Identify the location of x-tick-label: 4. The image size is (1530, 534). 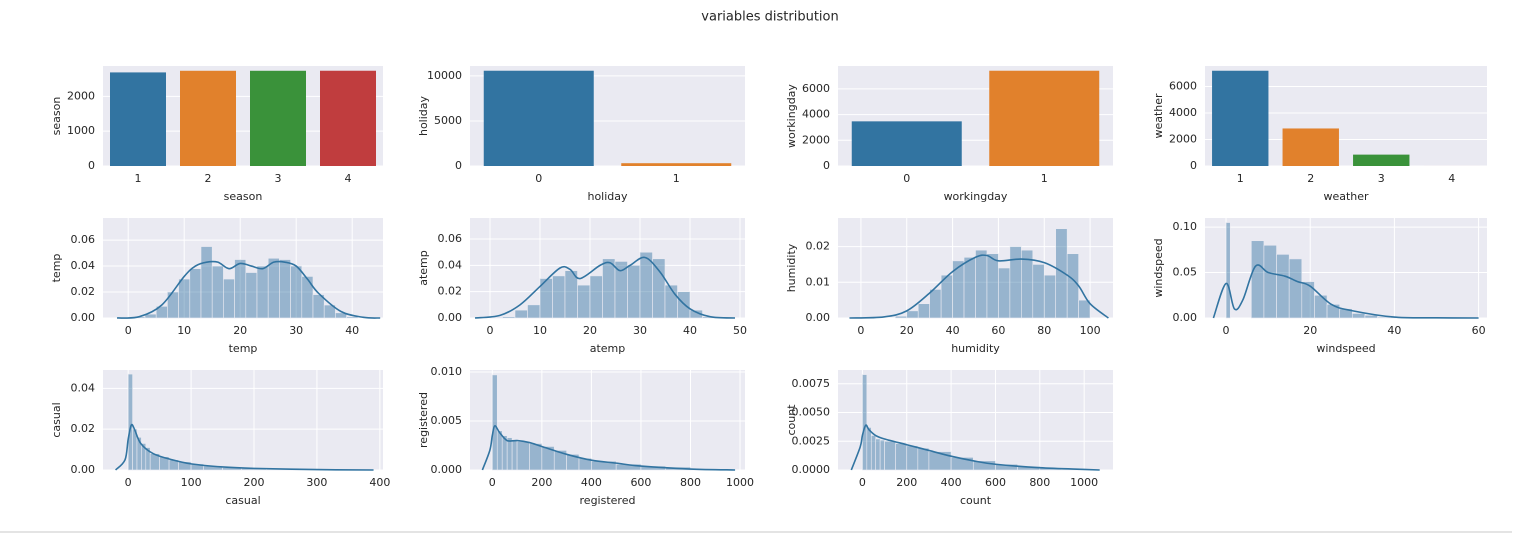
(1451, 178).